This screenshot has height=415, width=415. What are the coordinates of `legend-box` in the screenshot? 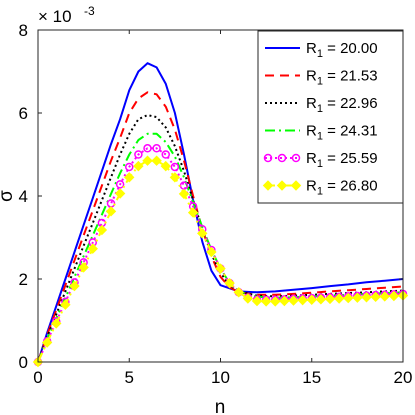 It's located at (330, 117).